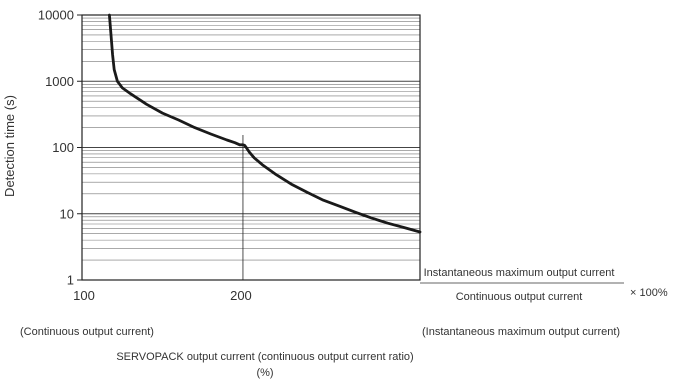  Describe the element at coordinates (70, 280) in the screenshot. I see `y-tick-label: 1` at that location.